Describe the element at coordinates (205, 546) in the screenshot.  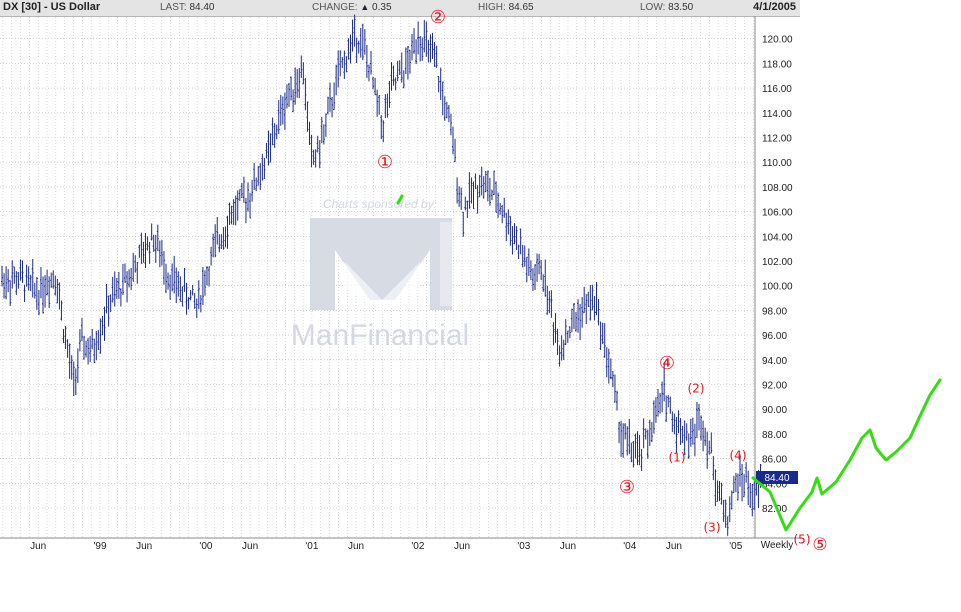
I see `x-tick-label: '00` at that location.